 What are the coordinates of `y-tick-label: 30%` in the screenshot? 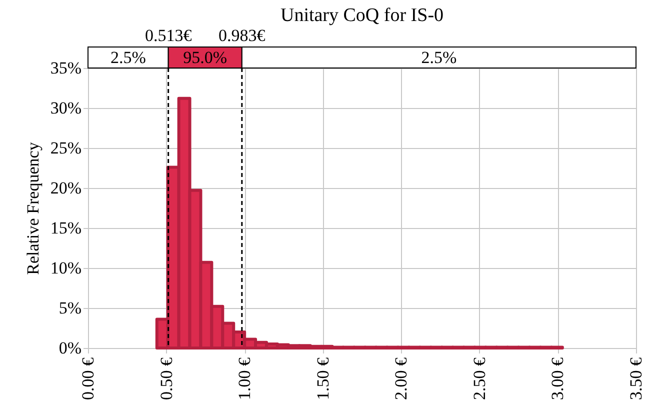 It's located at (66, 108).